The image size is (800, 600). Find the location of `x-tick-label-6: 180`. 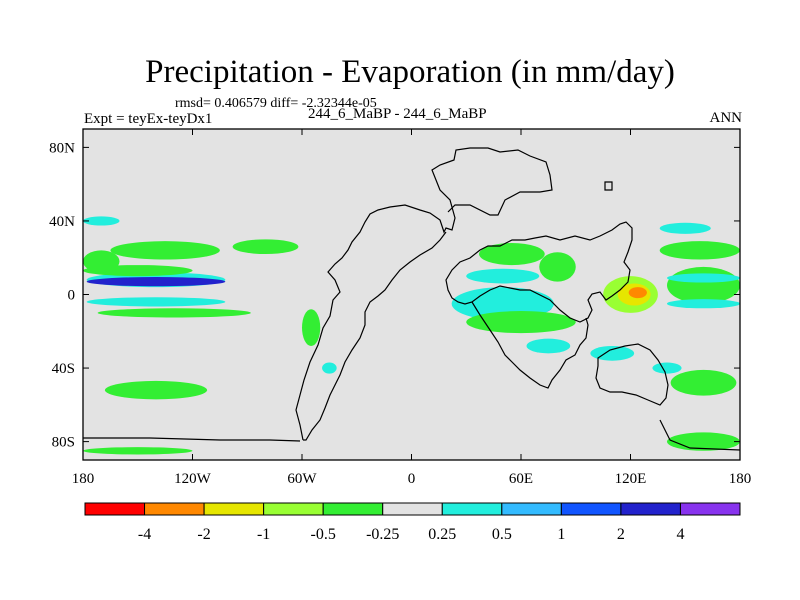

x-tick-label-6: 180 is located at coordinates (740, 479).